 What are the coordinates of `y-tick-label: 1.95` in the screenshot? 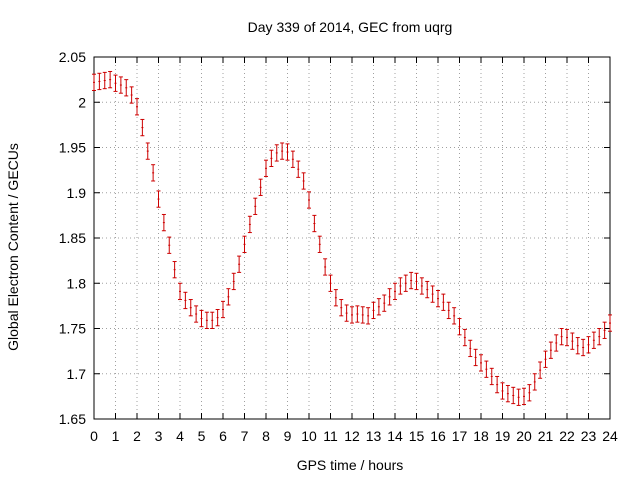 It's located at (72, 148).